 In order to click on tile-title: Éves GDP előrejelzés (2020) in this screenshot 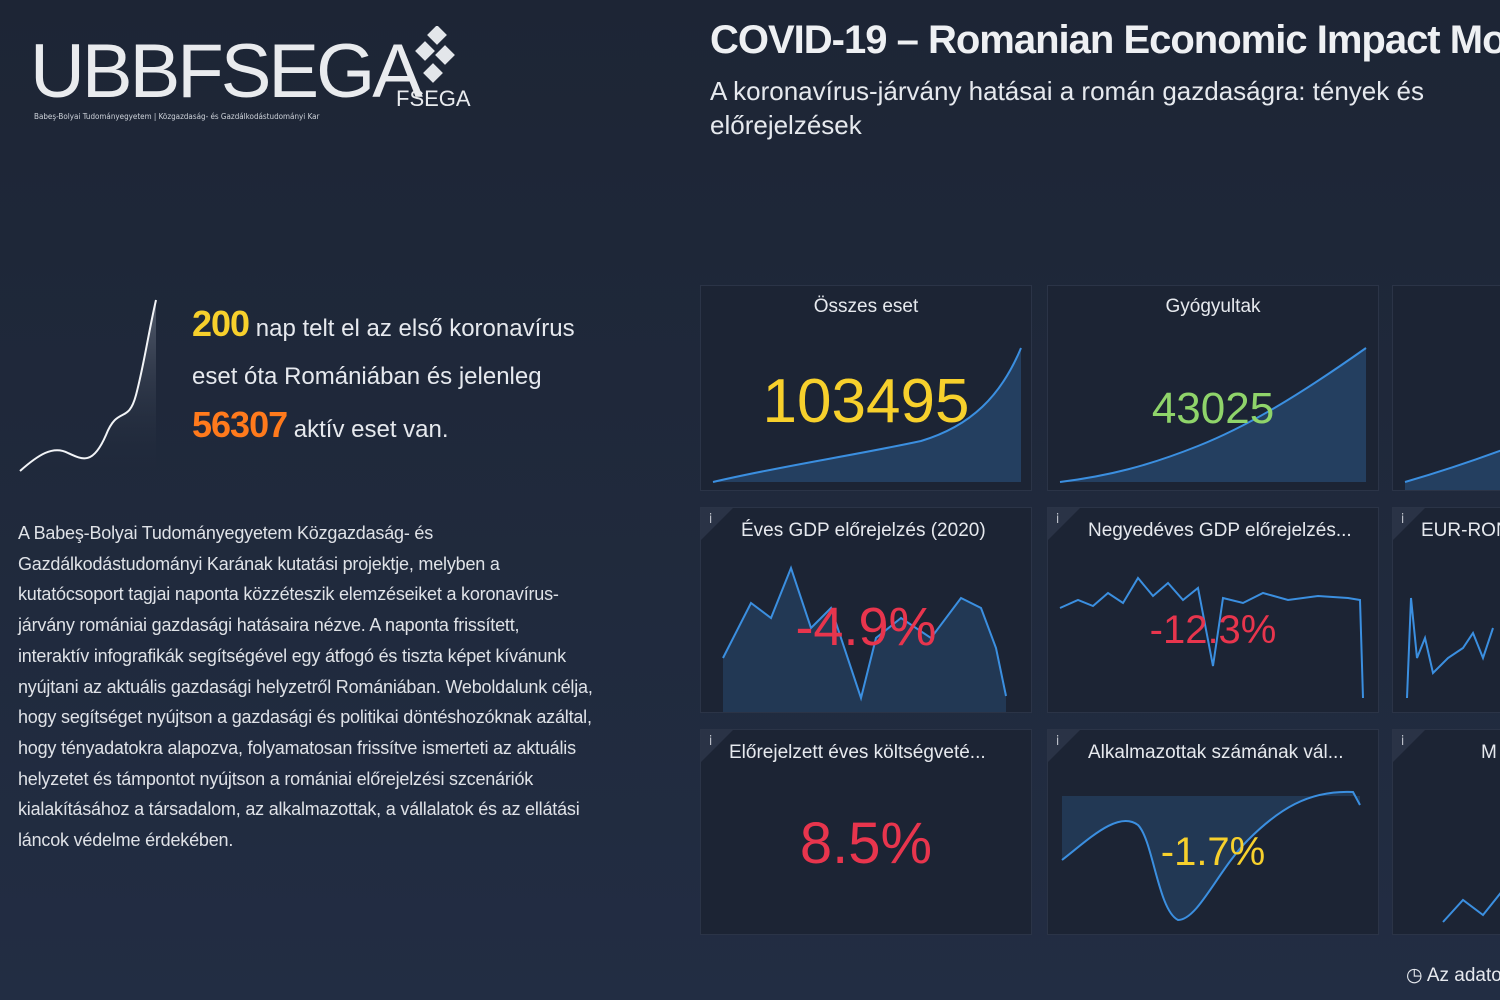, I will do `click(863, 530)`.